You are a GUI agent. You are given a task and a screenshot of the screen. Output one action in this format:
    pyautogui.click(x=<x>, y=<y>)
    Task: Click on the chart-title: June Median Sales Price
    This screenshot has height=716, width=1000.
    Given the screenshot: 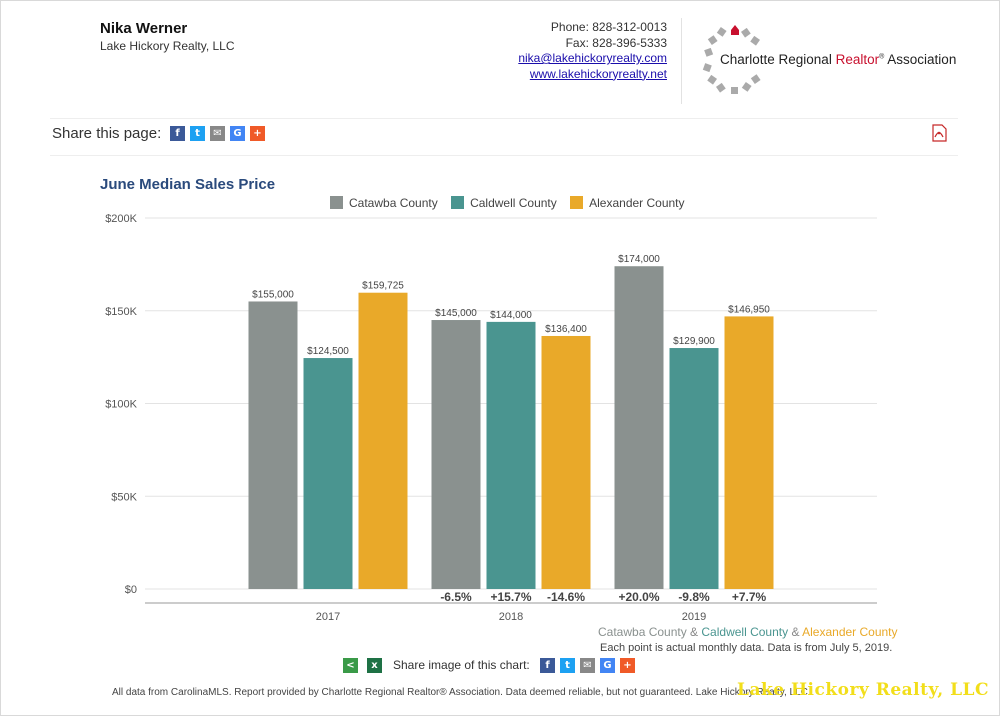 What is the action you would take?
    pyautogui.click(x=188, y=184)
    